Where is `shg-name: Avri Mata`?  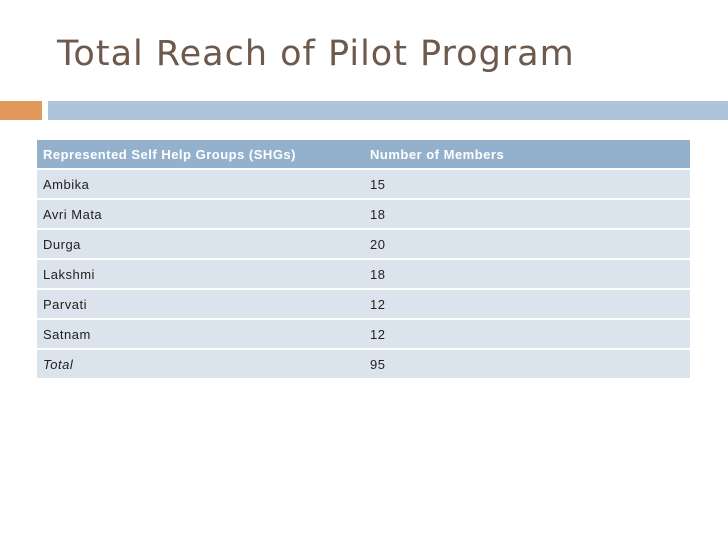
shg-name: Avri Mata is located at coordinates (200, 214).